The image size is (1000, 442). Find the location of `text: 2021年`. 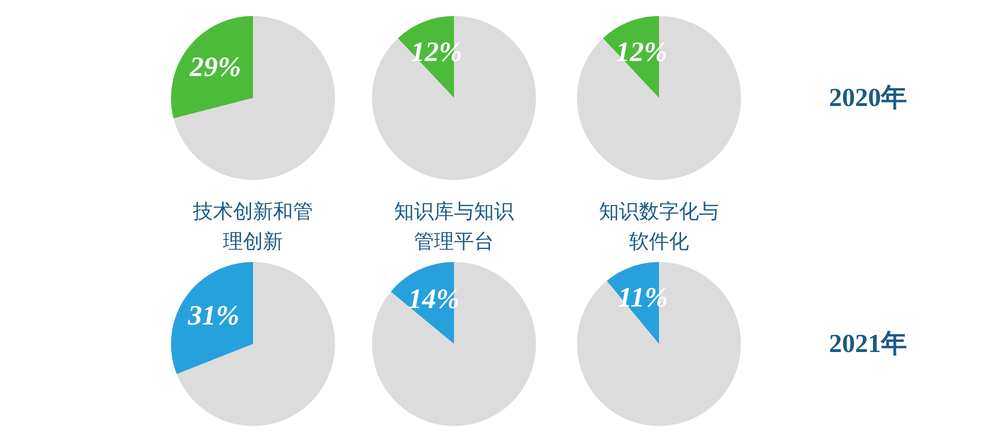

text: 2021年 is located at coordinates (868, 344).